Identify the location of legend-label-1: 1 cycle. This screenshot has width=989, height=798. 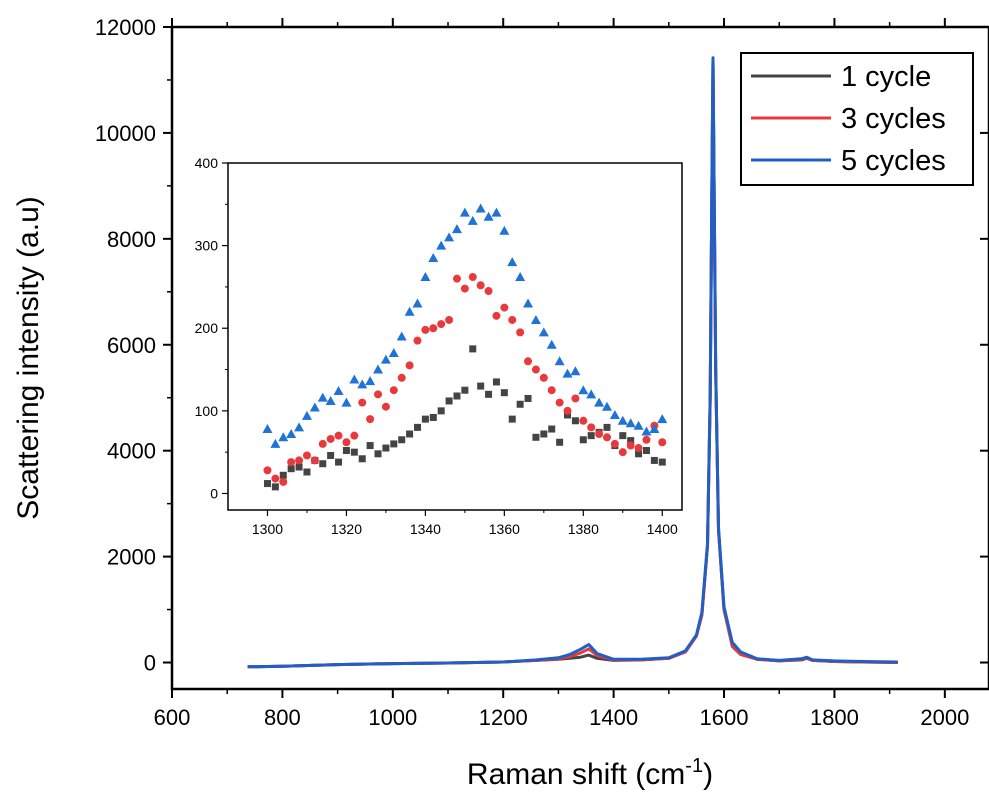
(886, 77).